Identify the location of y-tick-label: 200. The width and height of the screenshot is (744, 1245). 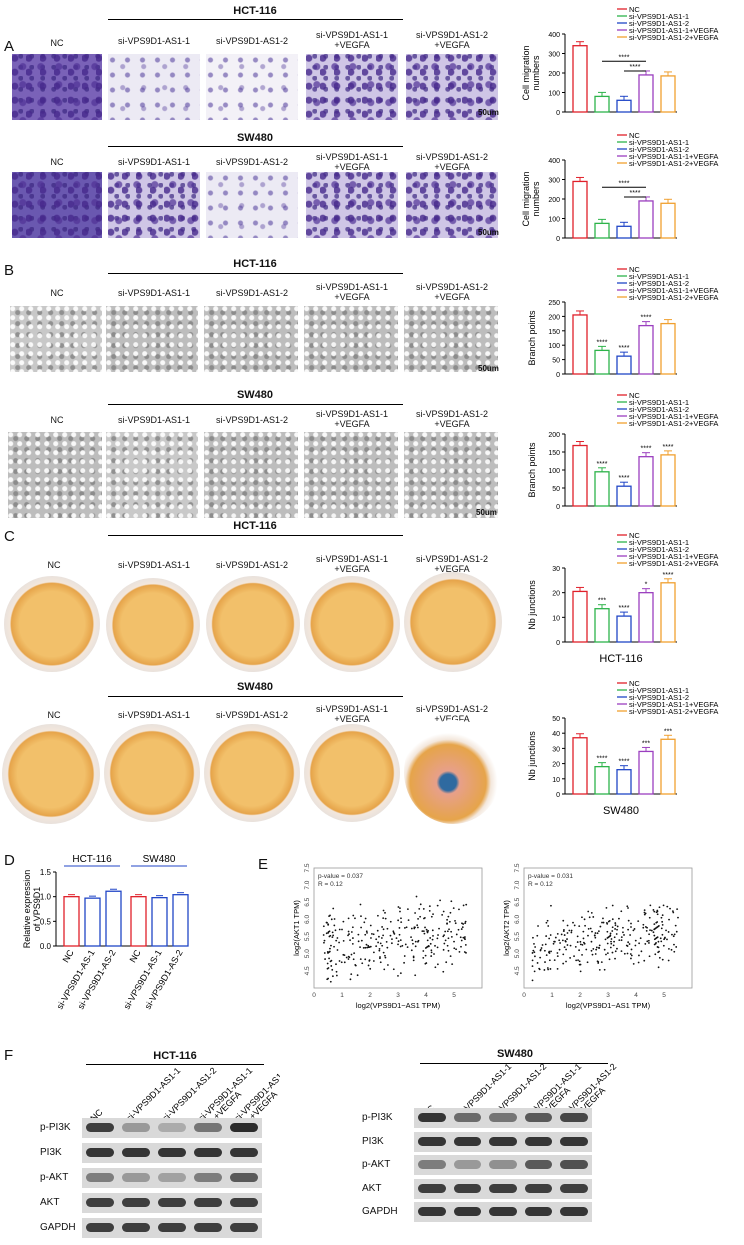
(554, 74).